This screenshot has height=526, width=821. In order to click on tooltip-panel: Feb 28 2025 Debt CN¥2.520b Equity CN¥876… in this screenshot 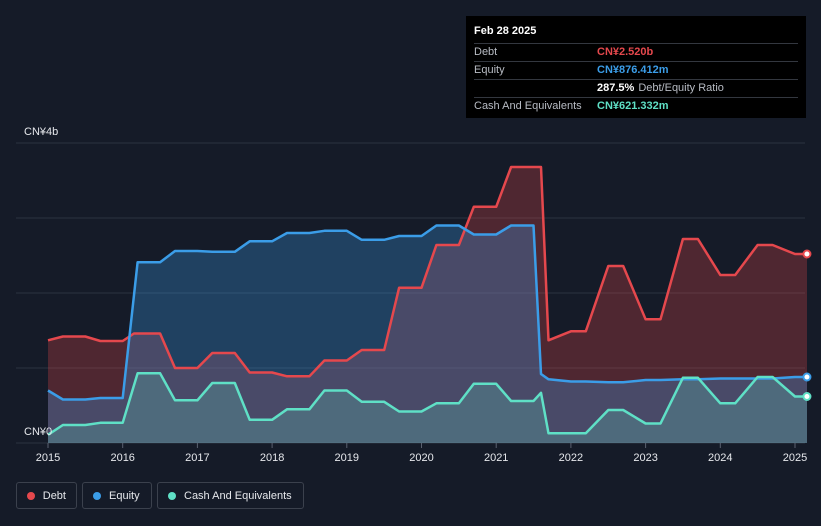, I will do `click(636, 67)`.